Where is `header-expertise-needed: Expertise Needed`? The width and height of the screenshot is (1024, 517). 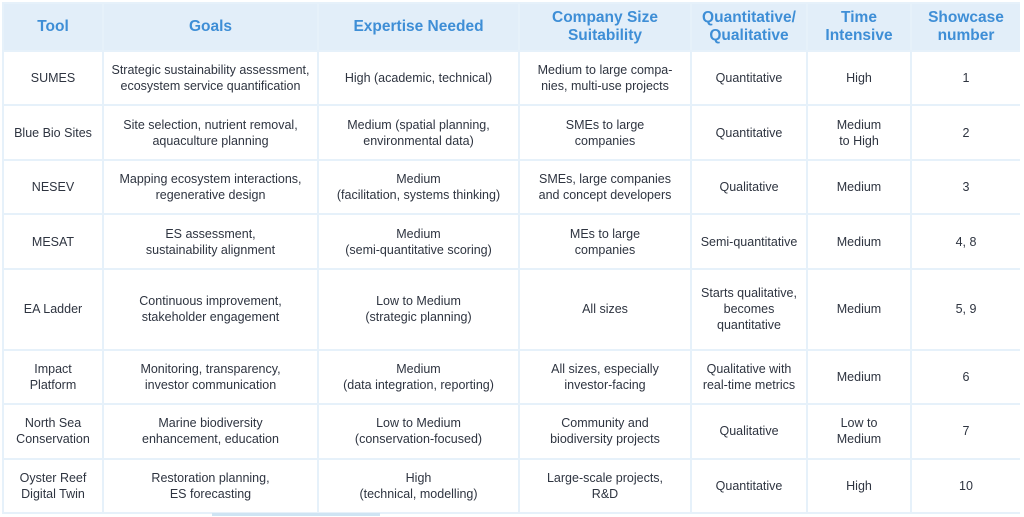
header-expertise-needed: Expertise Needed is located at coordinates (418, 27).